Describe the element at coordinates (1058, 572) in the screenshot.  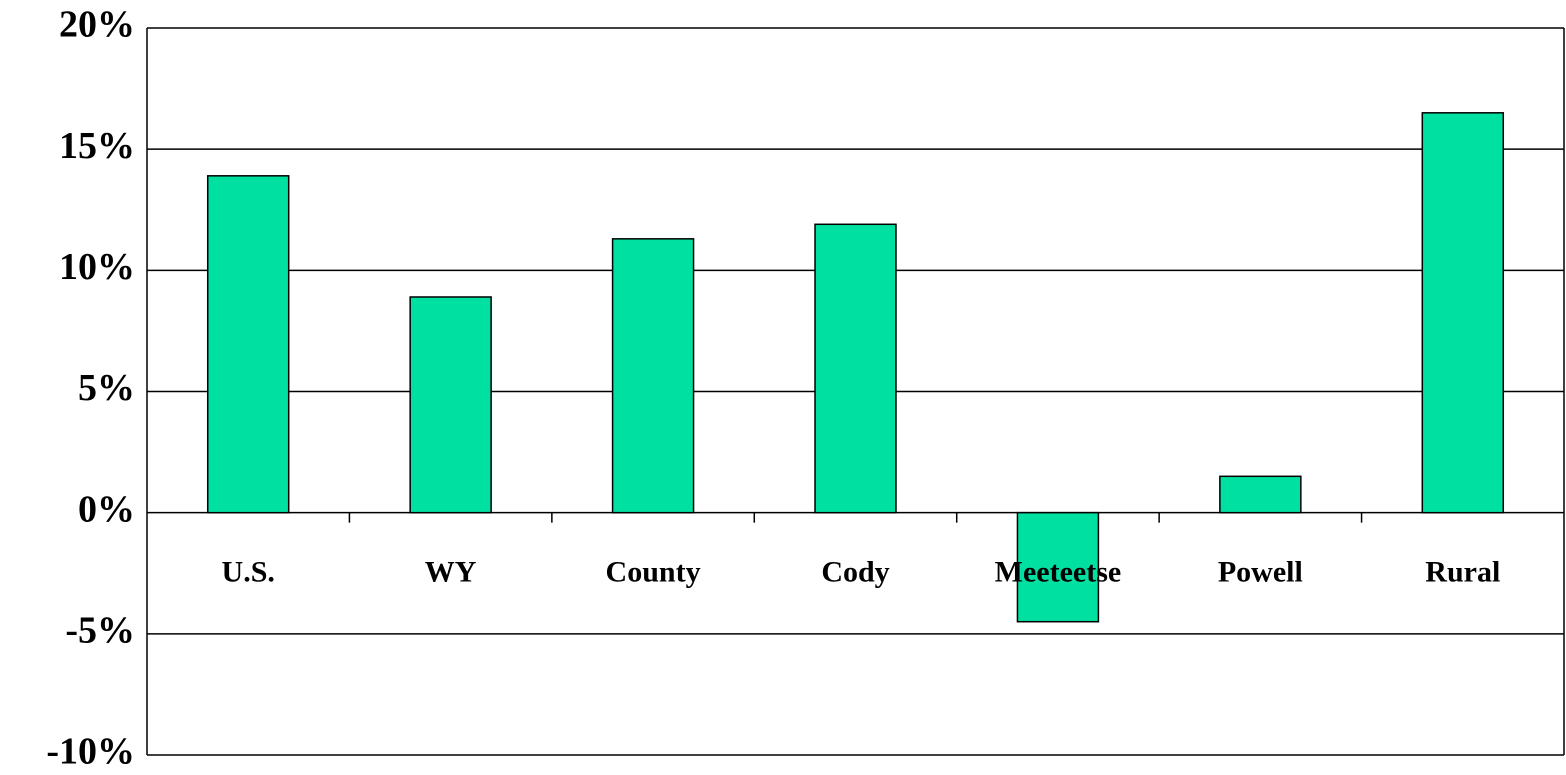
I see `x-tick-label: Meeteetse` at that location.